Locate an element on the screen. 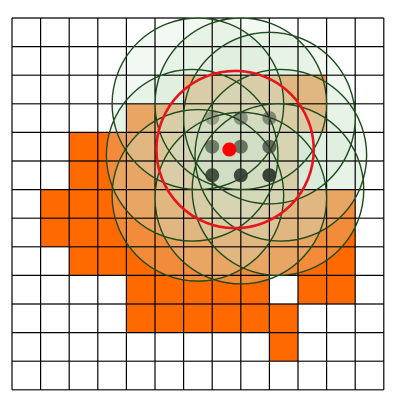 The height and width of the screenshot is (401, 415). sample-points is located at coordinates (241, 147).